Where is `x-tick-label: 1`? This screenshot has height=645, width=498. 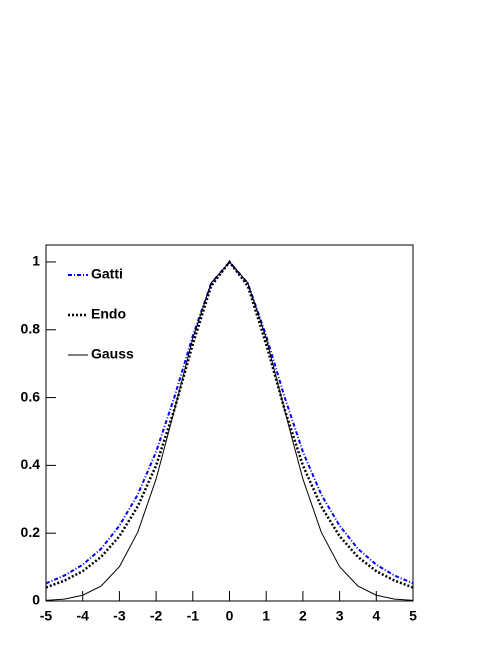
x-tick-label: 1 is located at coordinates (266, 616).